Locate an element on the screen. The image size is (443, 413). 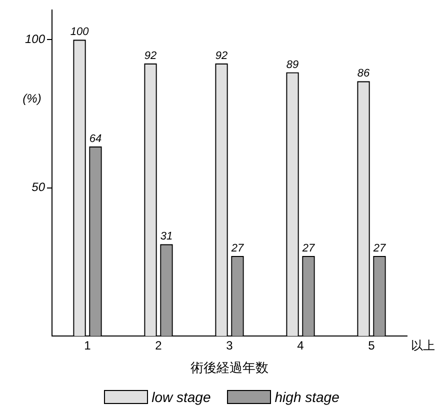
data-label: 31 is located at coordinates (166, 236).